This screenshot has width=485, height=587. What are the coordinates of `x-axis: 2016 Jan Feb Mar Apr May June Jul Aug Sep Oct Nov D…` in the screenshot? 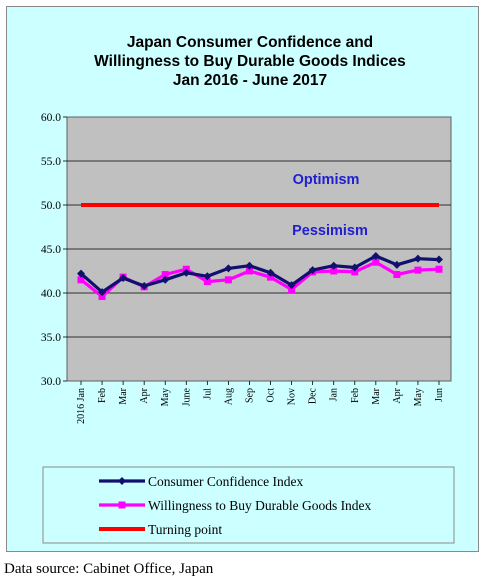 It's located at (260, 402).